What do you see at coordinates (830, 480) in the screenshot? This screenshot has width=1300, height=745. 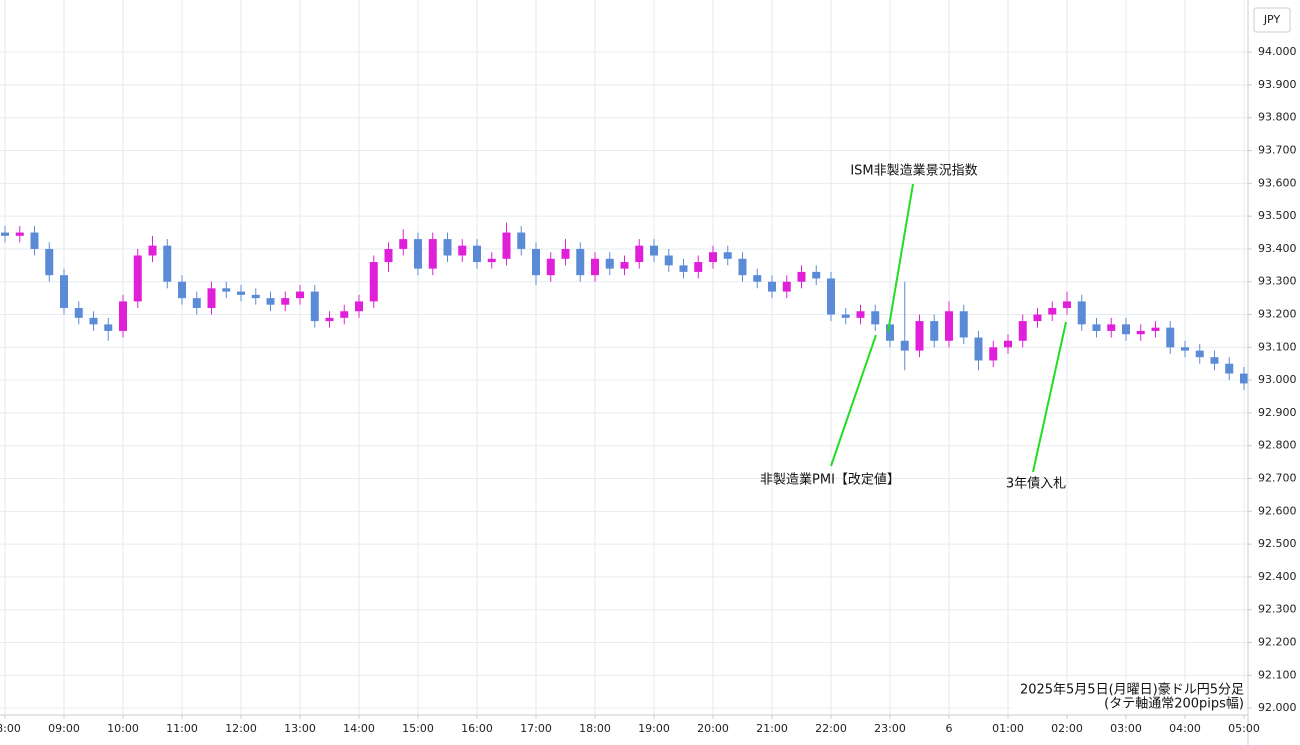 I see `annotation-label: 非製造業PMI【改定値】` at bounding box center [830, 480].